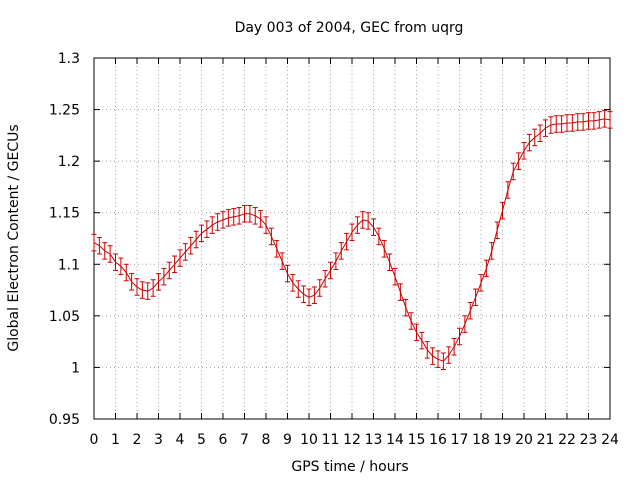 This screenshot has height=480, width=640. Describe the element at coordinates (64, 317) in the screenshot. I see `y-tick-label: 1.05` at that location.